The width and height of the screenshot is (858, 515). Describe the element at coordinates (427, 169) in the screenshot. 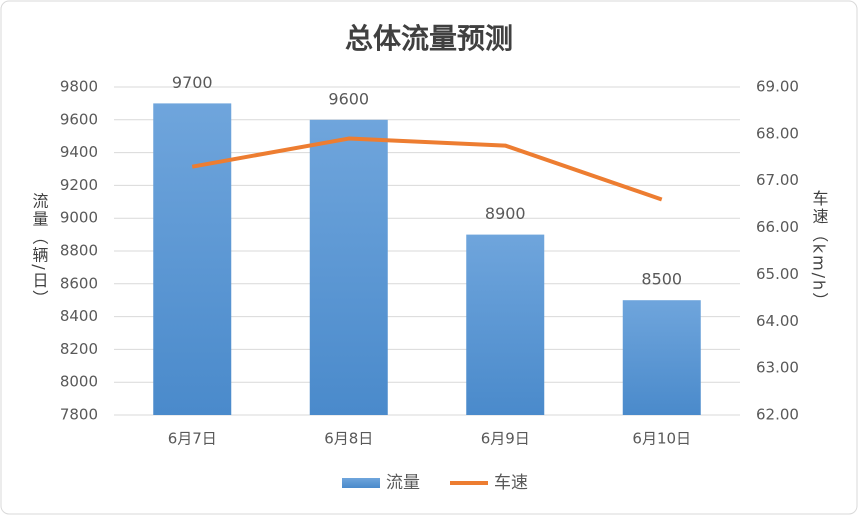

I see `line` at that location.